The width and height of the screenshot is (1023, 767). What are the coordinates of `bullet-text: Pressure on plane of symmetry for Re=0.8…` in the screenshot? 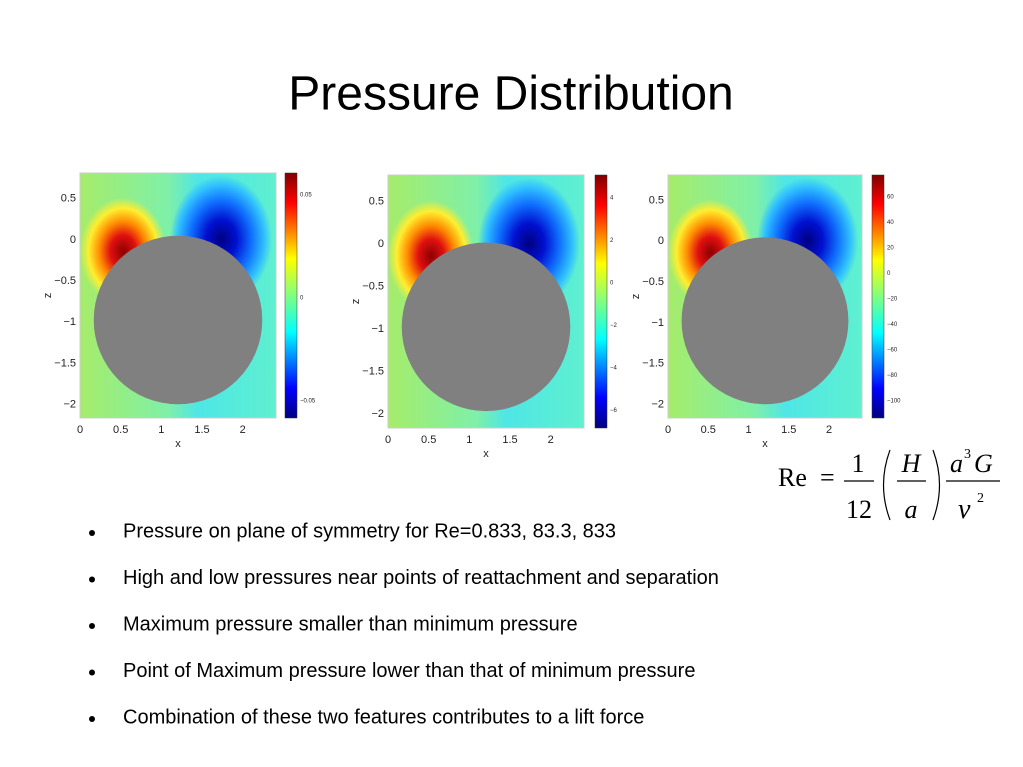 It's located at (369, 531).